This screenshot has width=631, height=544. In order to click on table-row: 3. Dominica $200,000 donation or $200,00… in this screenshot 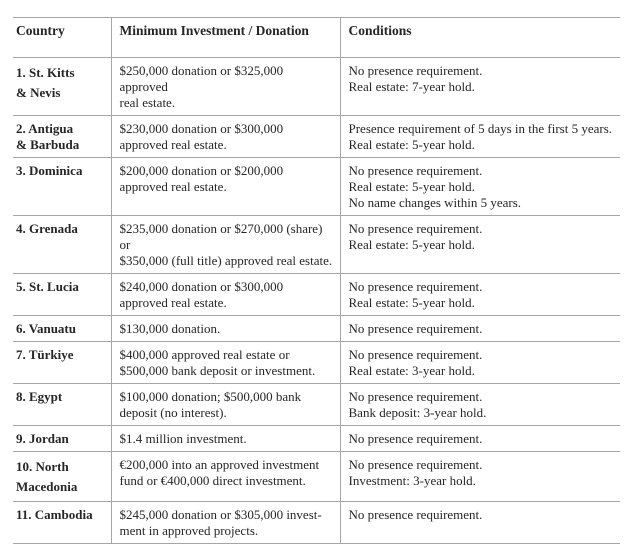, I will do `click(316, 186)`.